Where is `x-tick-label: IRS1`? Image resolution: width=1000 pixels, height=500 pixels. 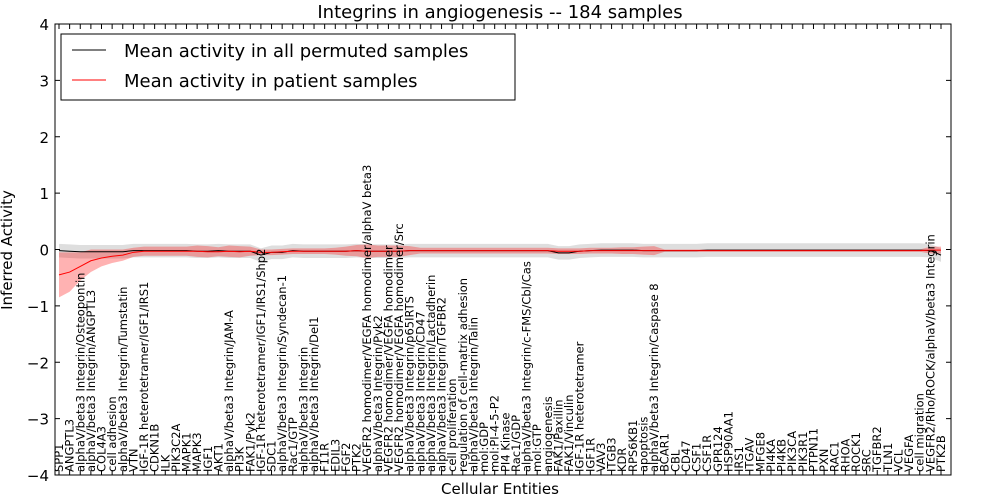
x-tick-label: IRS1 is located at coordinates (739, 459).